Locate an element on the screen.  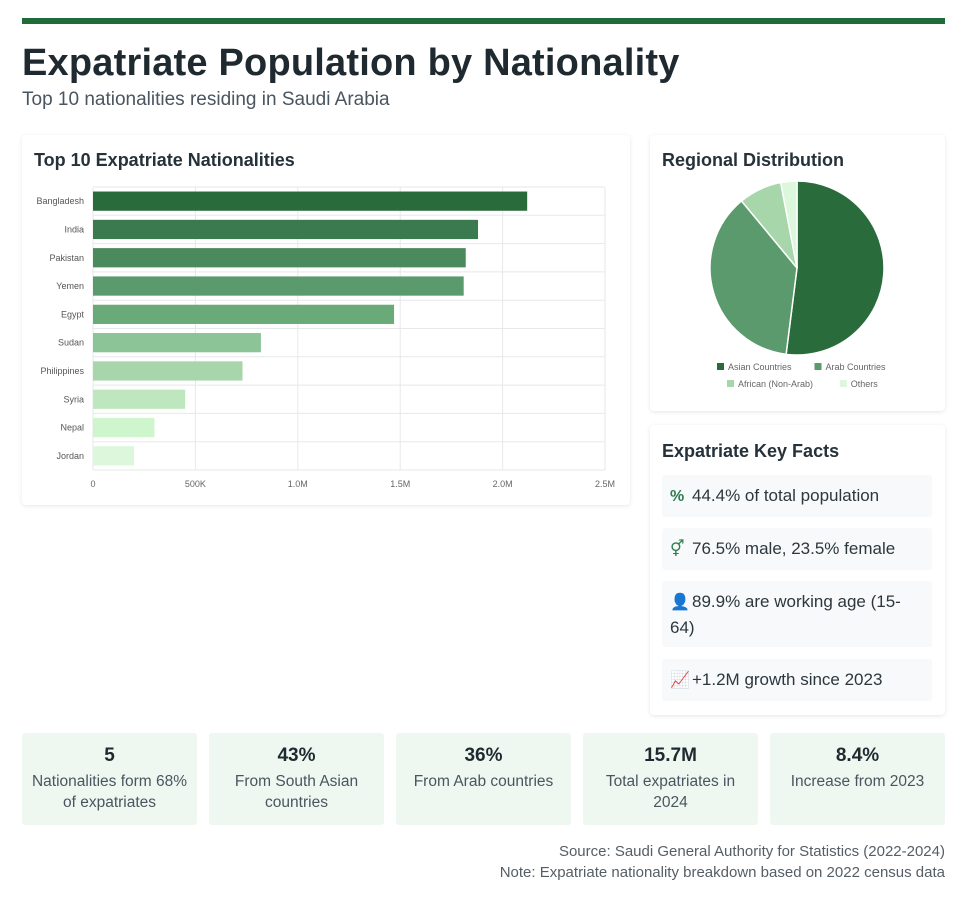
category-label: Jordan is located at coordinates (70, 456).